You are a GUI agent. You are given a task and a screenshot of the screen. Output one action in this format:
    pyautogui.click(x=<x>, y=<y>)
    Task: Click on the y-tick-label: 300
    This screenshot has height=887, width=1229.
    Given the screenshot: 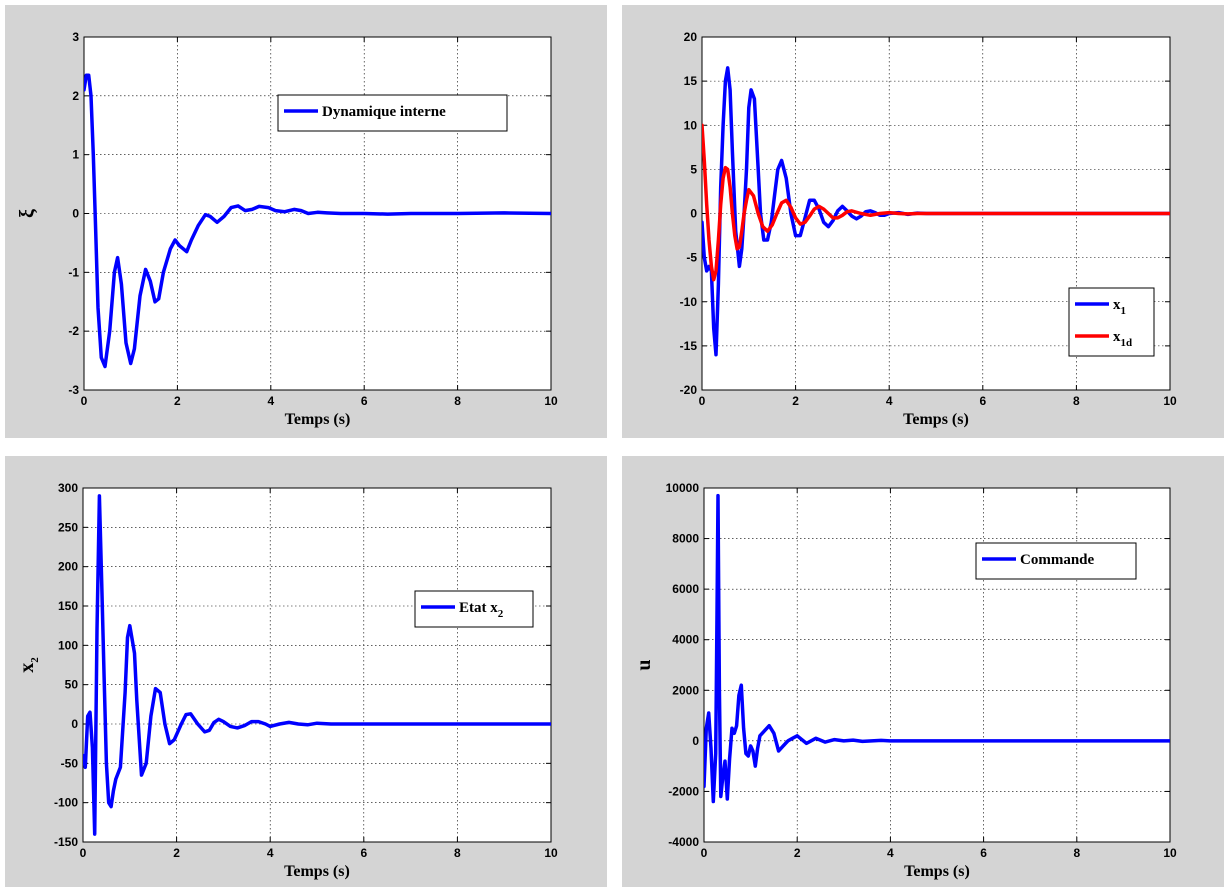 What is the action you would take?
    pyautogui.click(x=68, y=488)
    